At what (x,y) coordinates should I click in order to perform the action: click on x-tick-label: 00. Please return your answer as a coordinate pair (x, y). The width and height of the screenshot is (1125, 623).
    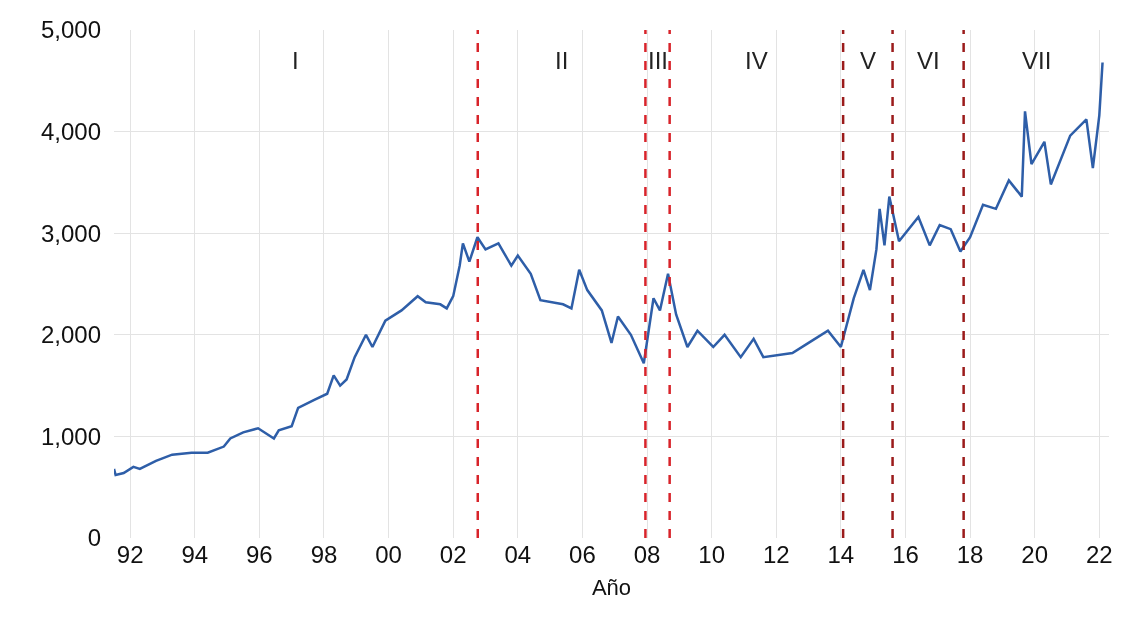
    Looking at the image, I should click on (388, 554).